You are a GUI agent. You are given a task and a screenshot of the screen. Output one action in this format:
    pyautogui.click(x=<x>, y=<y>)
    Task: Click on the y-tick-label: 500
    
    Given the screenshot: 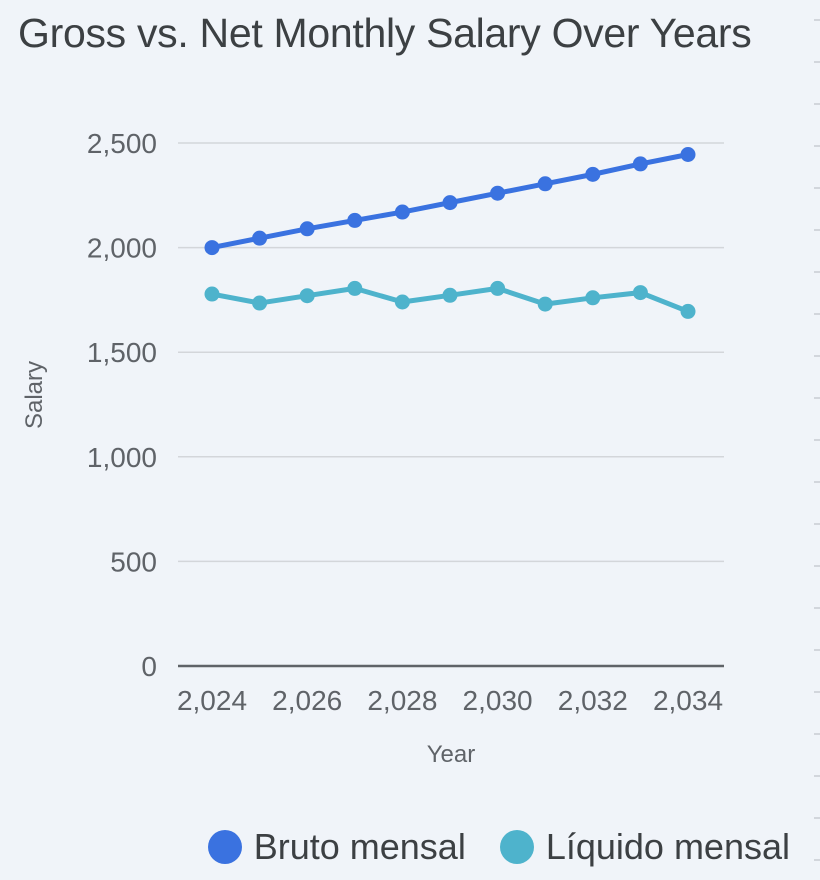 What is the action you would take?
    pyautogui.click(x=133, y=561)
    